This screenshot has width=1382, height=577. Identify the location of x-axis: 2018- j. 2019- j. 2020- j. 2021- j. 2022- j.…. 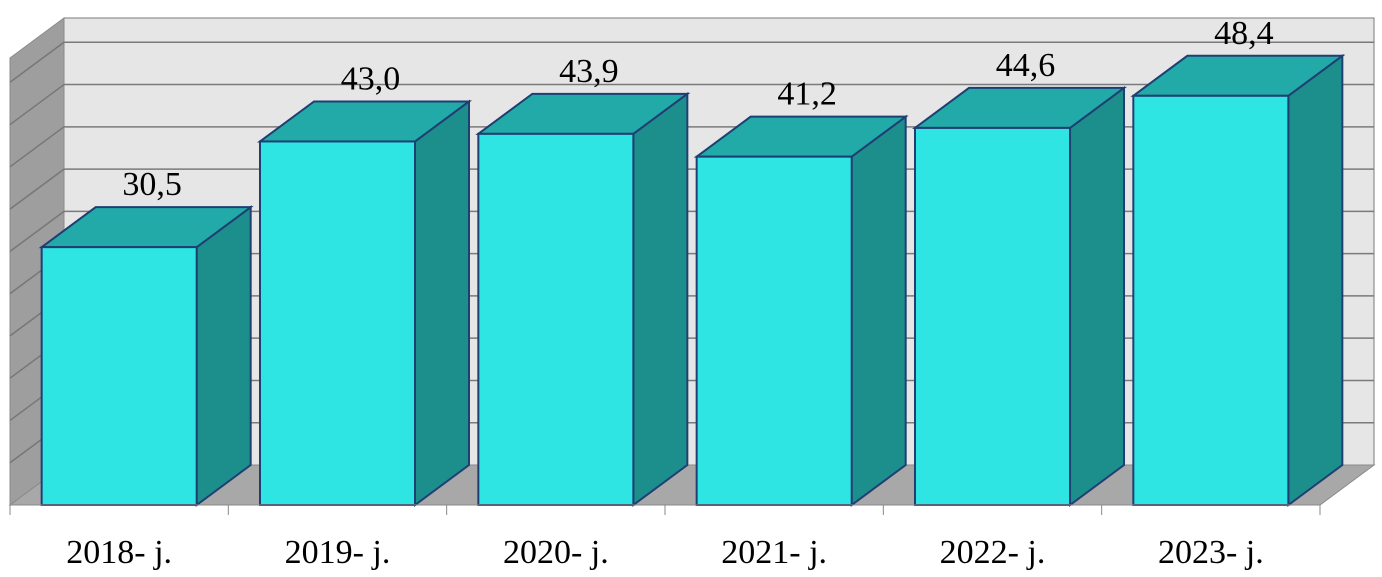
(665, 537).